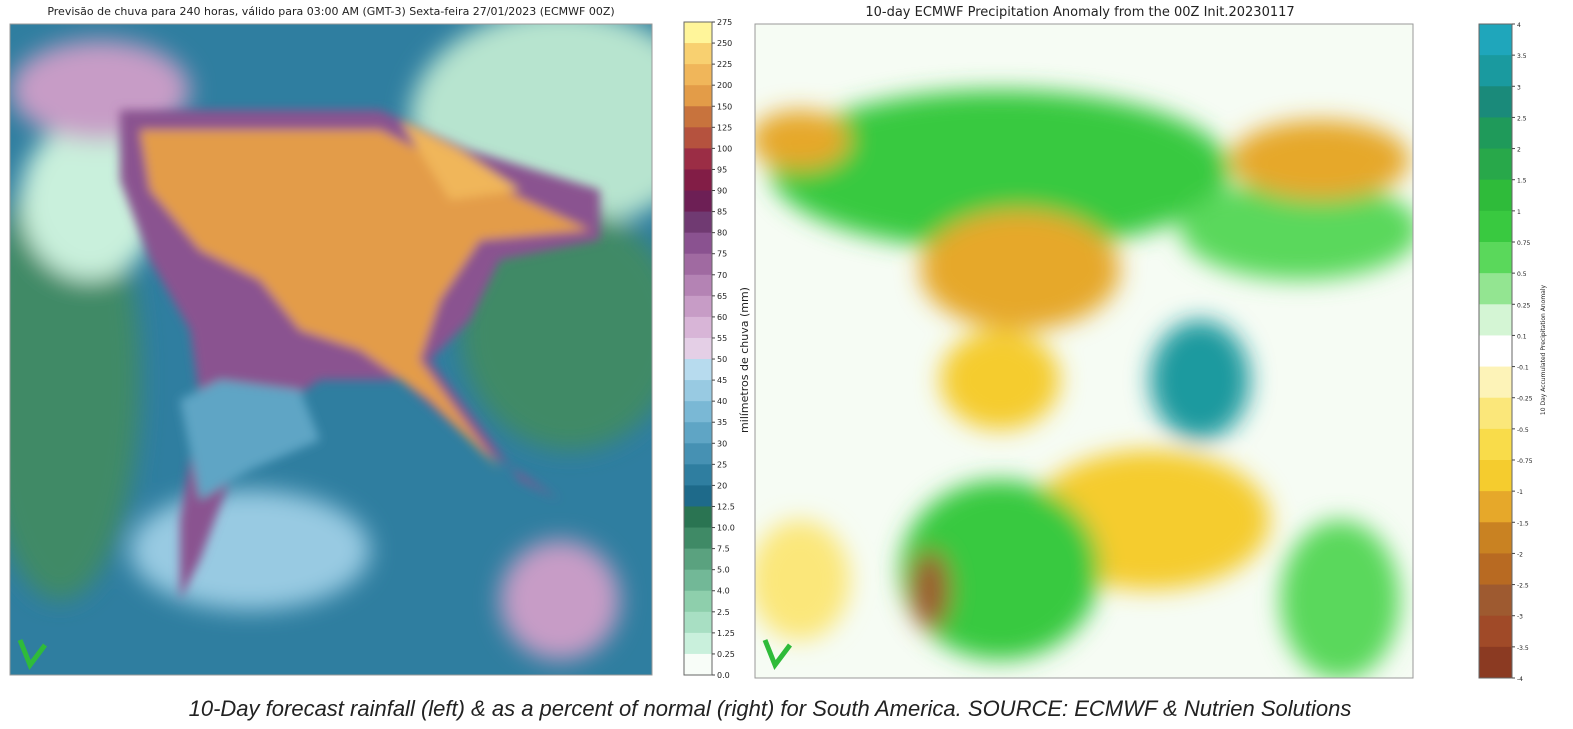 This screenshot has height=729, width=1573. I want to click on colorbar-tick-label: -2, so click(1520, 554).